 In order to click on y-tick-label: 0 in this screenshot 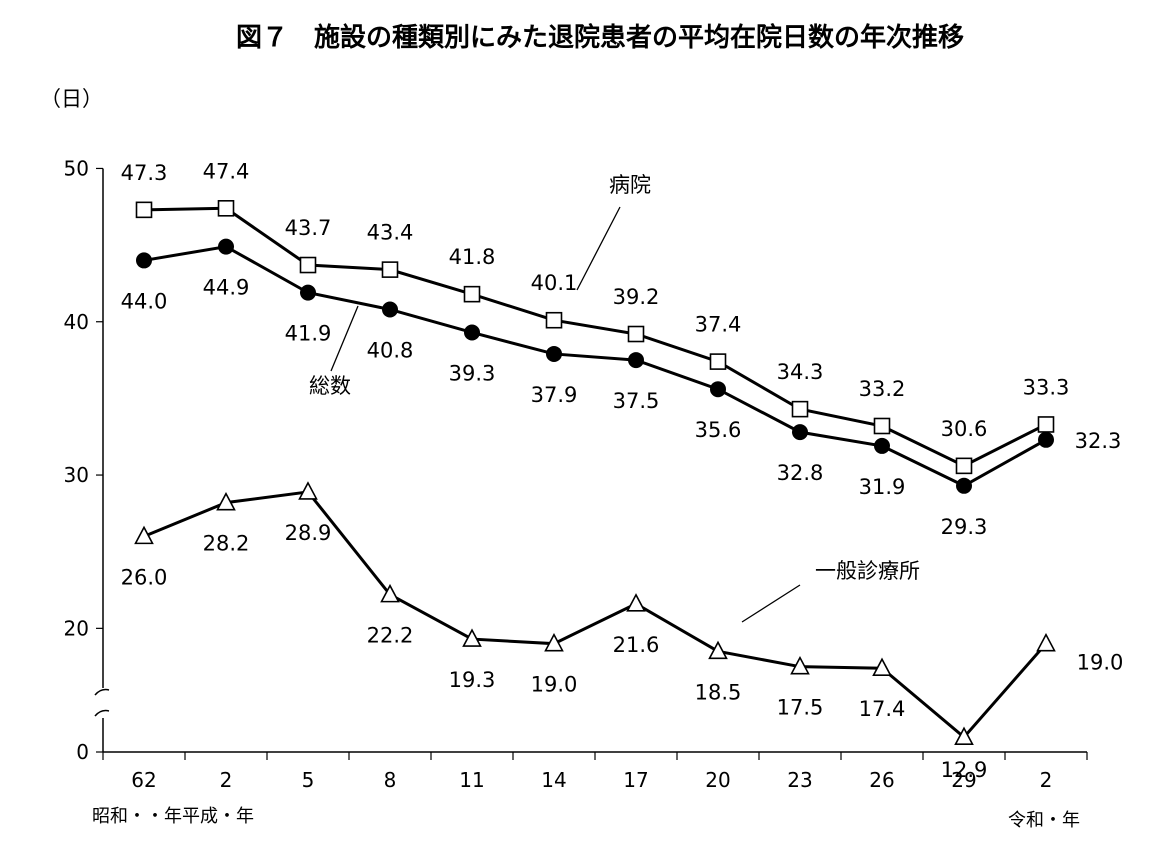, I will do `click(82, 752)`.